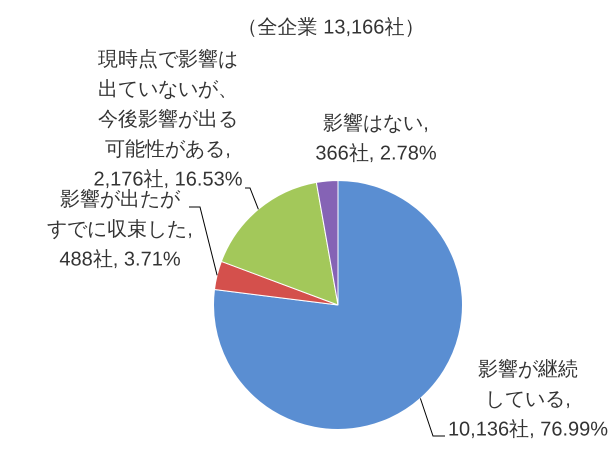 This screenshot has height=457, width=616. What do you see at coordinates (331, 27) in the screenshot?
I see `chart-title: （全企業 13,166社）` at bounding box center [331, 27].